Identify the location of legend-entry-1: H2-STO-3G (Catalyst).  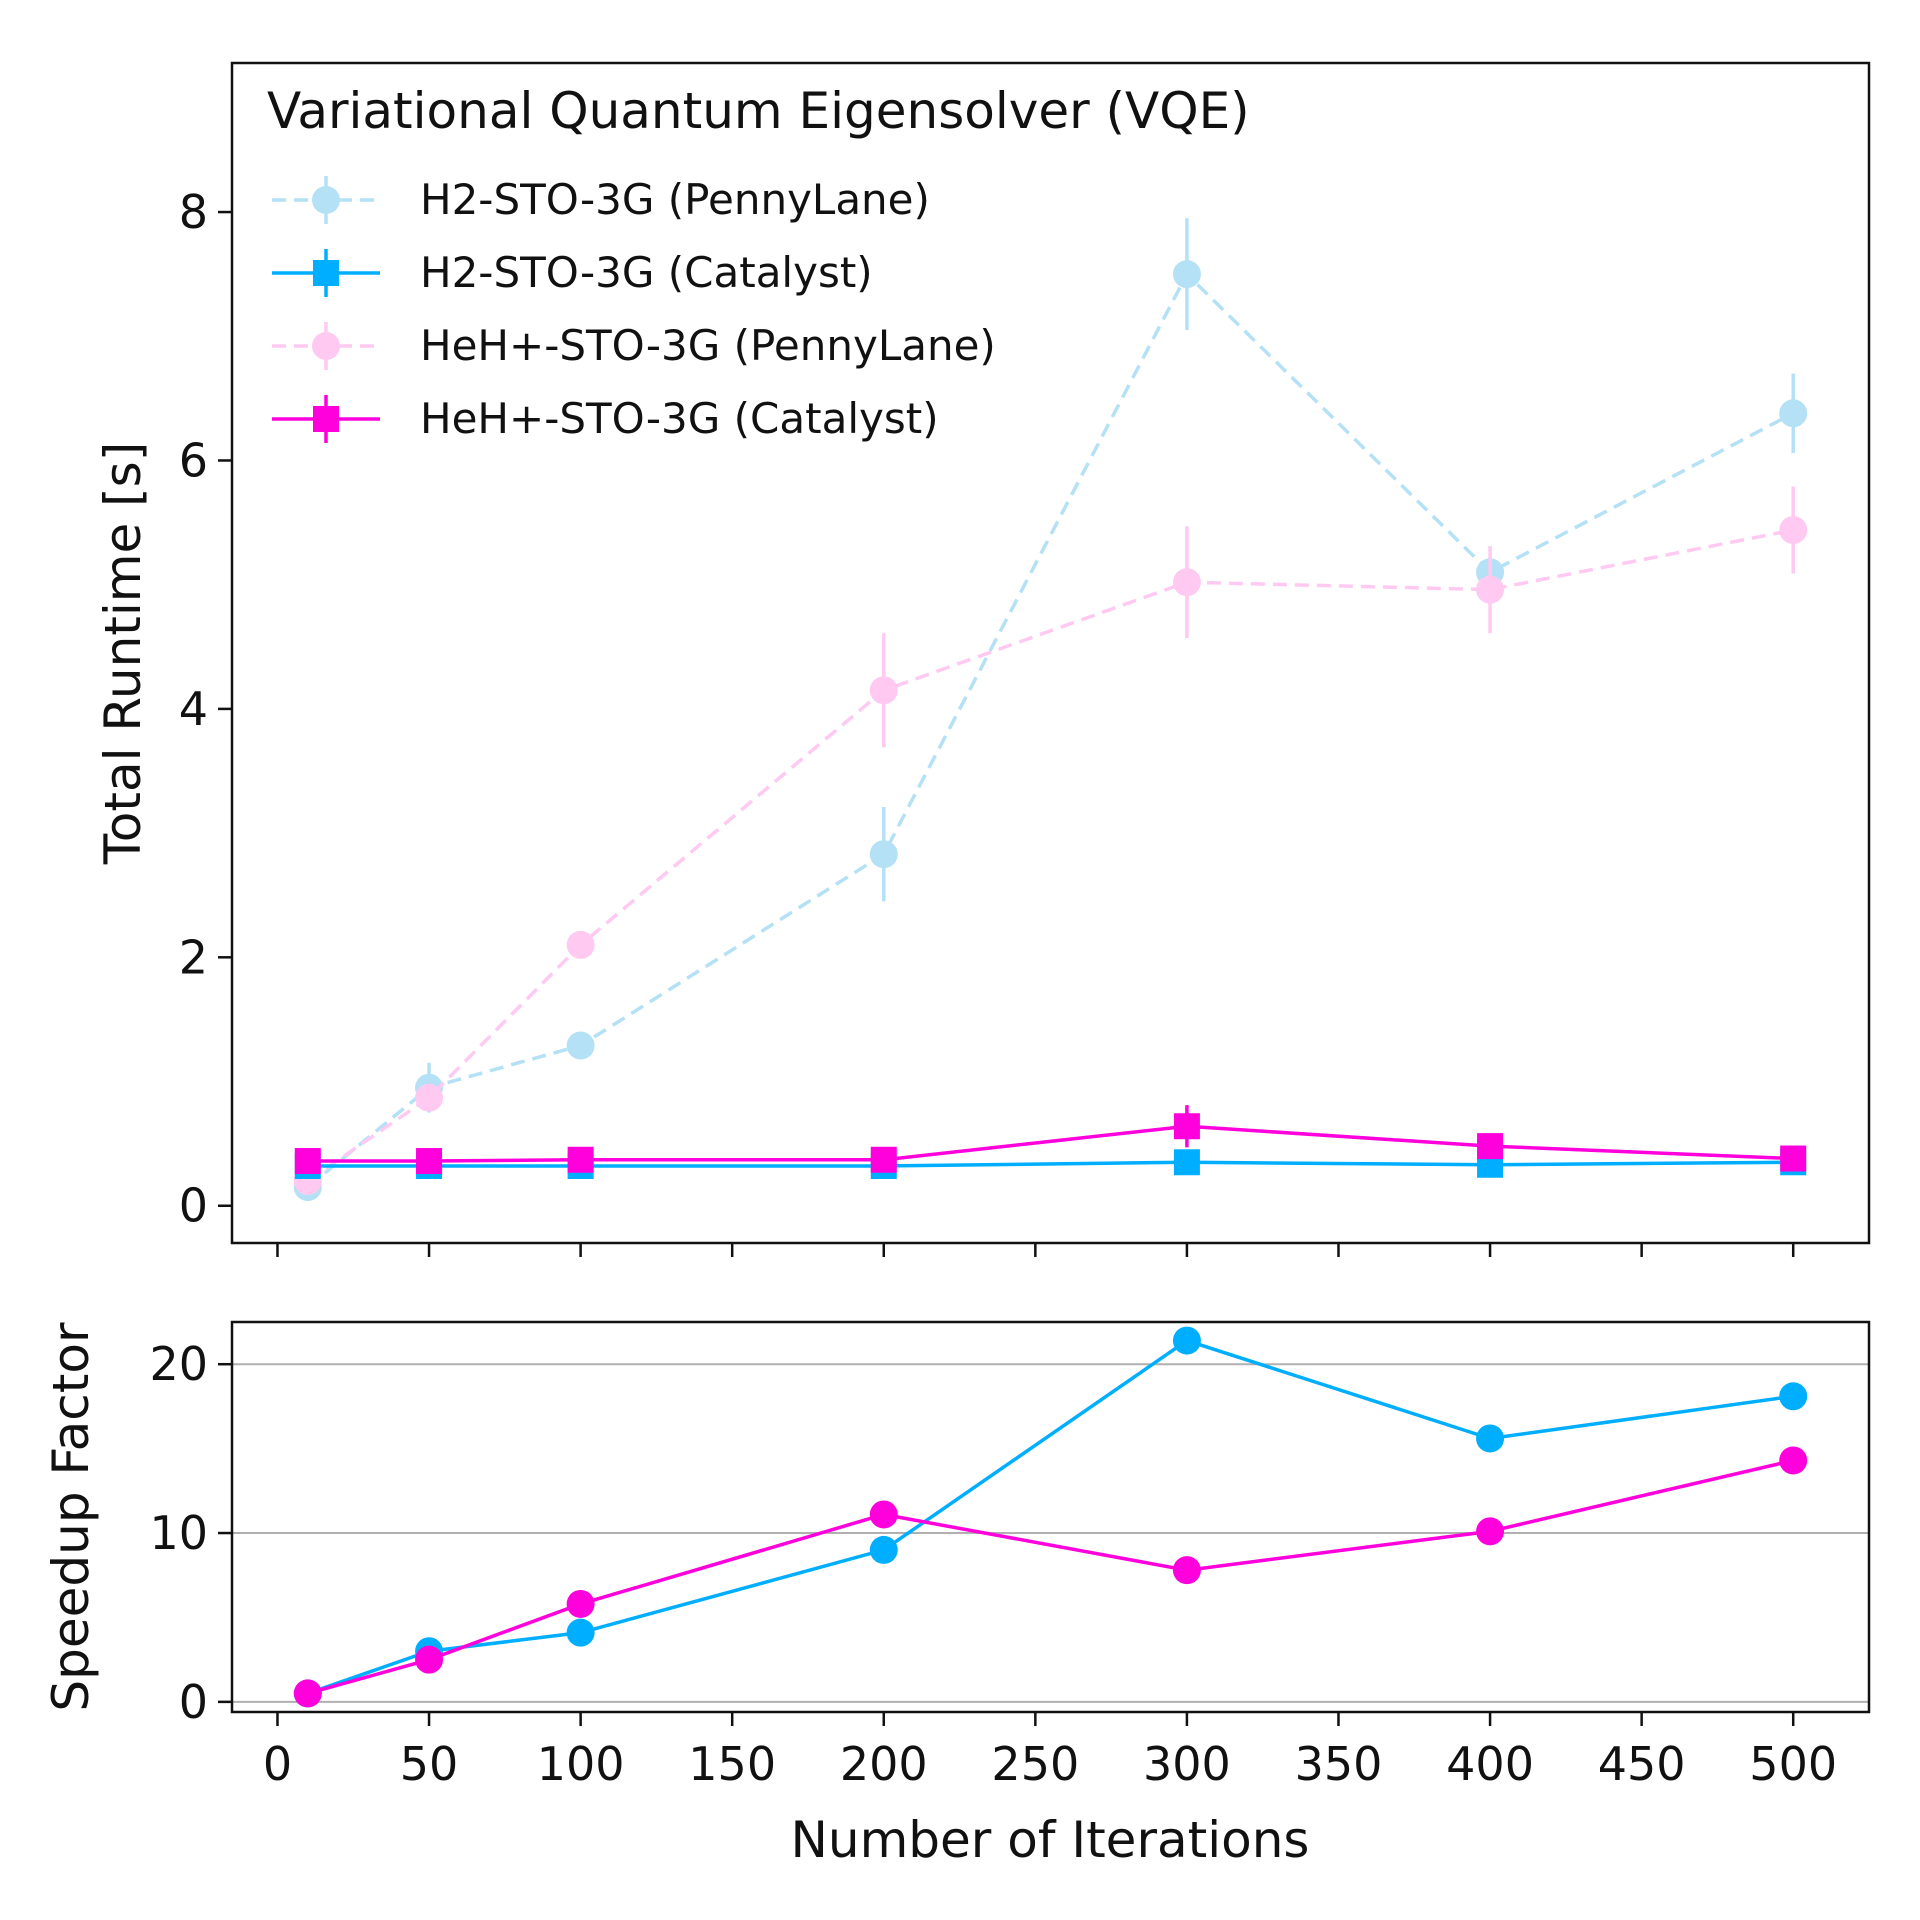
(572, 272).